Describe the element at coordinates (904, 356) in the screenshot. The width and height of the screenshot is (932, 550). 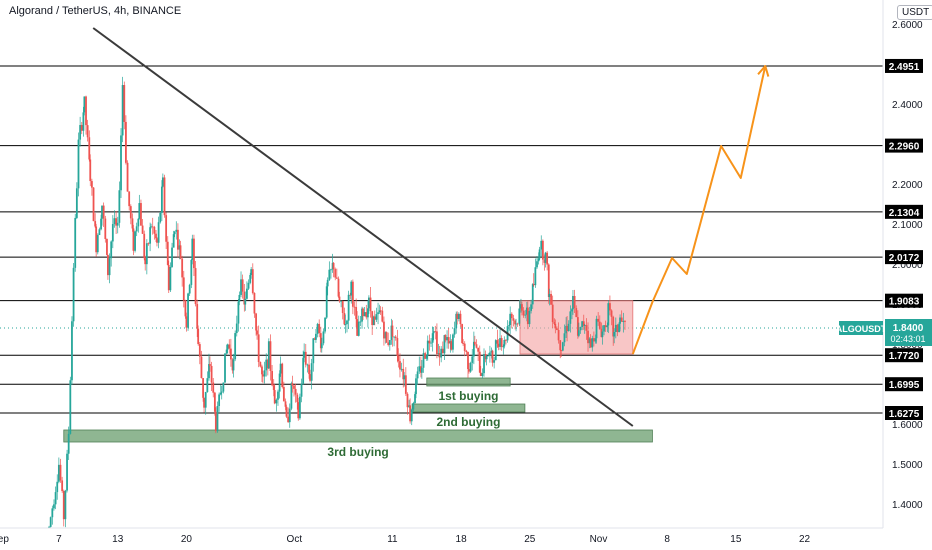
I see `level-badge-text: 1.7720` at that location.